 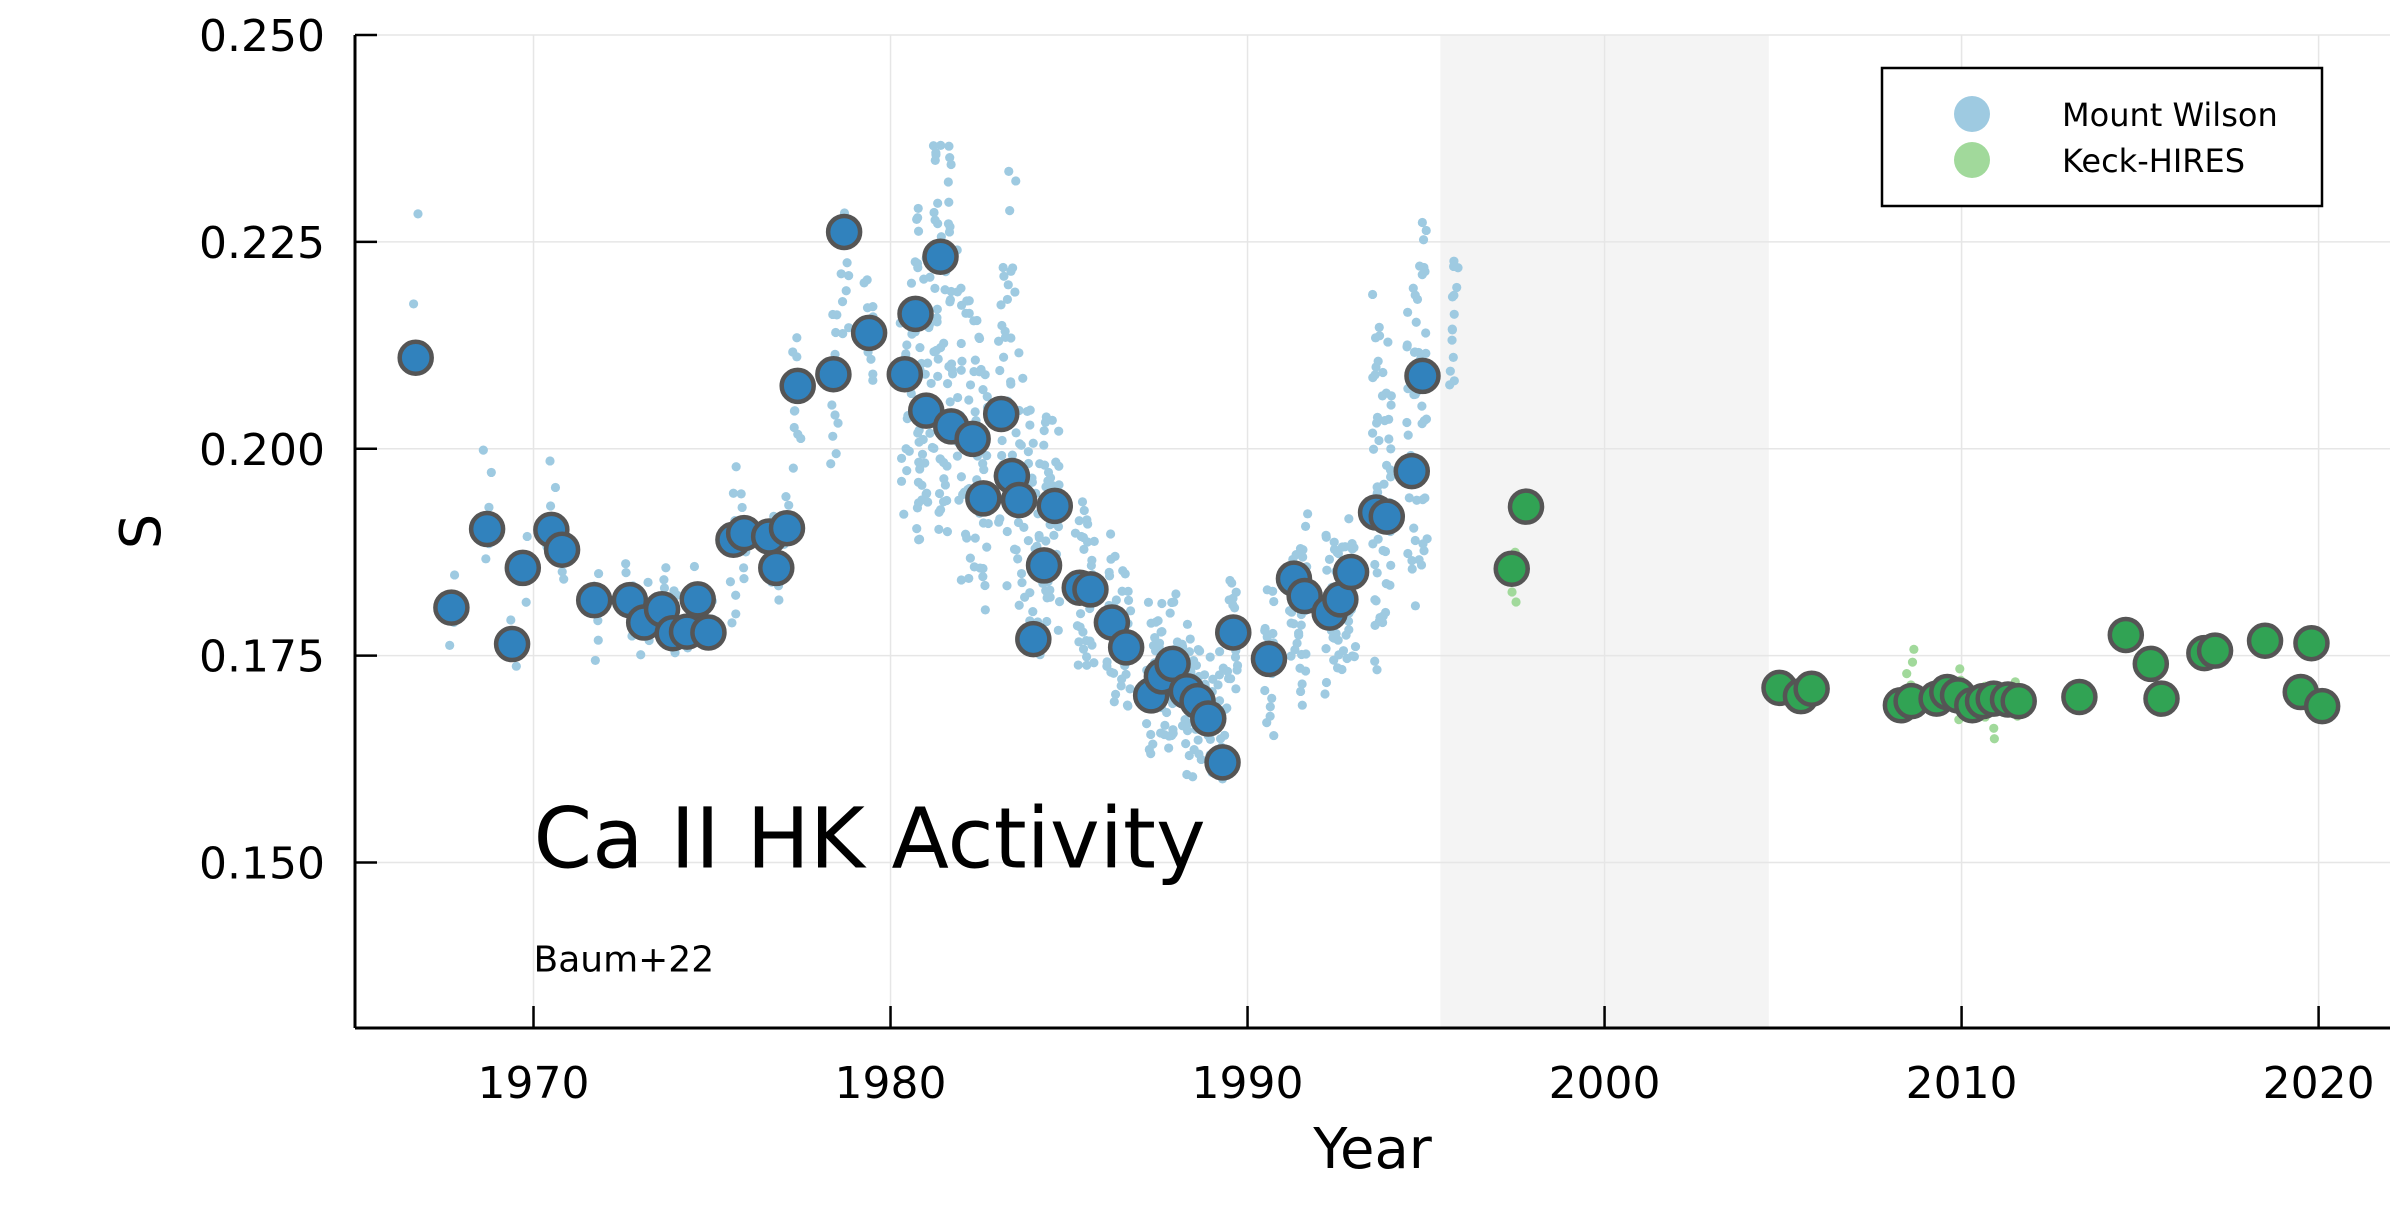 I want to click on x-tick-label: 2020, so click(x=2319, y=1083).